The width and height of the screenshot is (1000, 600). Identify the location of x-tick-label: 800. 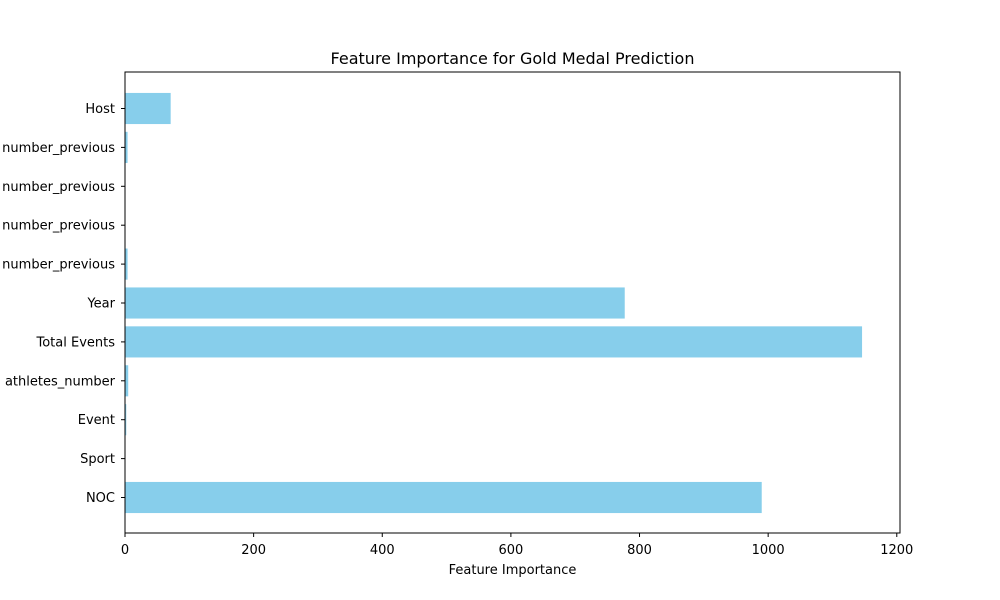
(639, 550).